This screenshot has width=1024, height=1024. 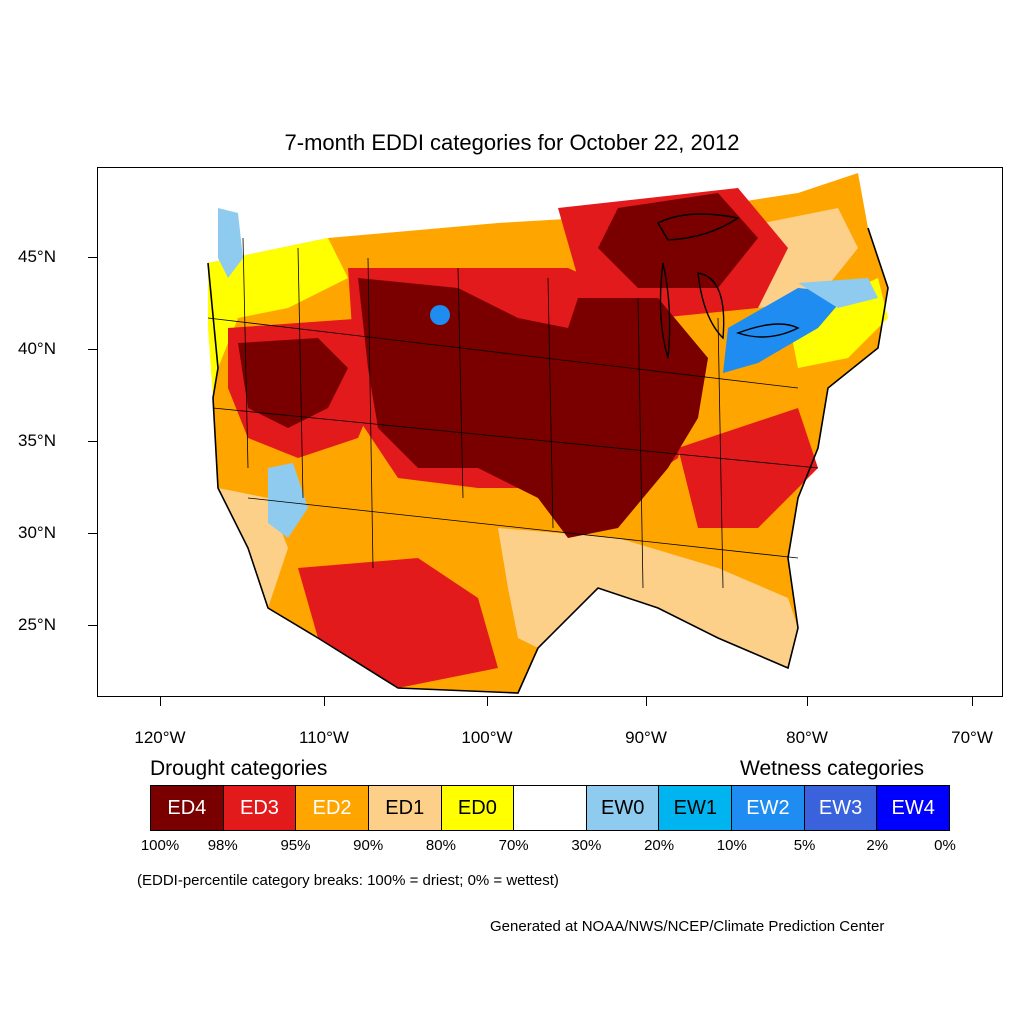 I want to click on legend-break-label: 98%, so click(x=222, y=845).